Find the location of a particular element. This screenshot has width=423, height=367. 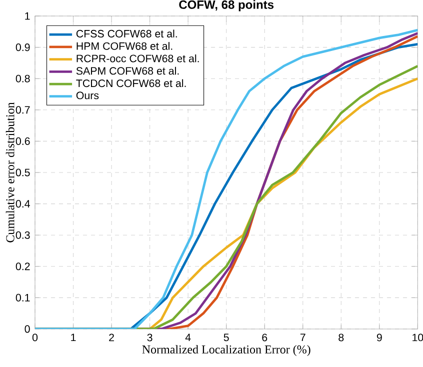

x-axis-title: Normalized Localization Error (%) is located at coordinates (226, 350).